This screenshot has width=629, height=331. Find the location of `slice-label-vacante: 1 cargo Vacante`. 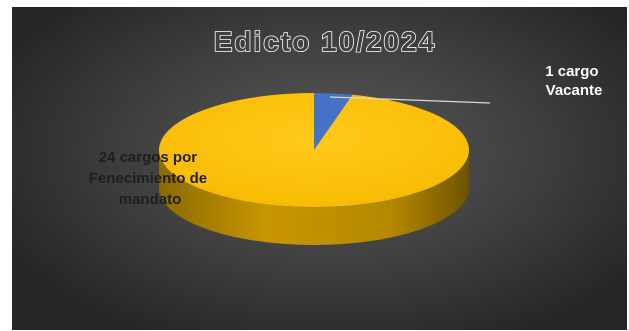

slice-label-vacante: 1 cargo Vacante is located at coordinates (574, 81).